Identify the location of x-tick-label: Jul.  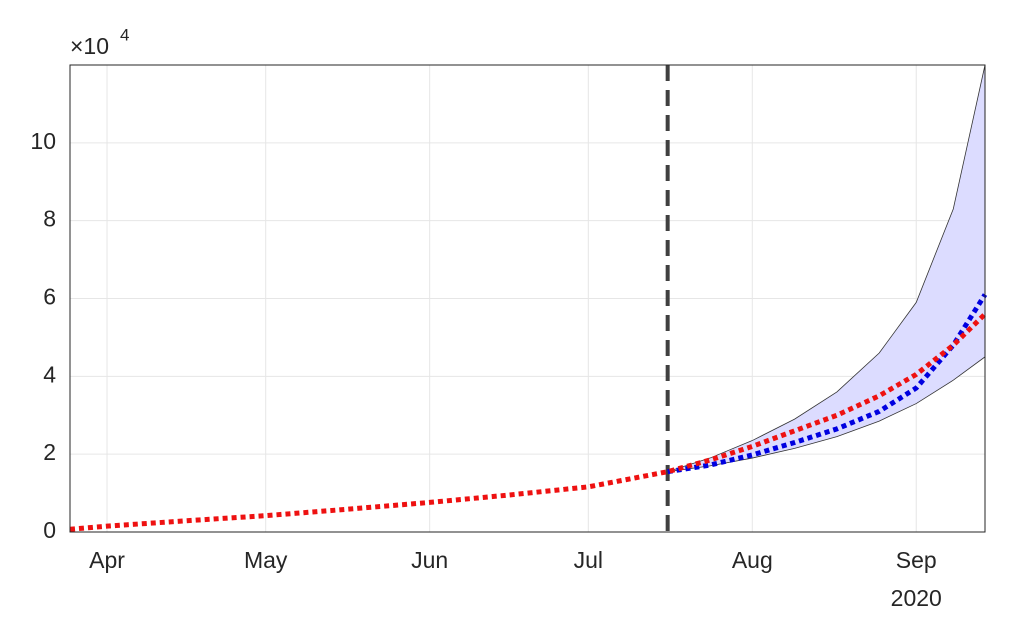
(588, 560).